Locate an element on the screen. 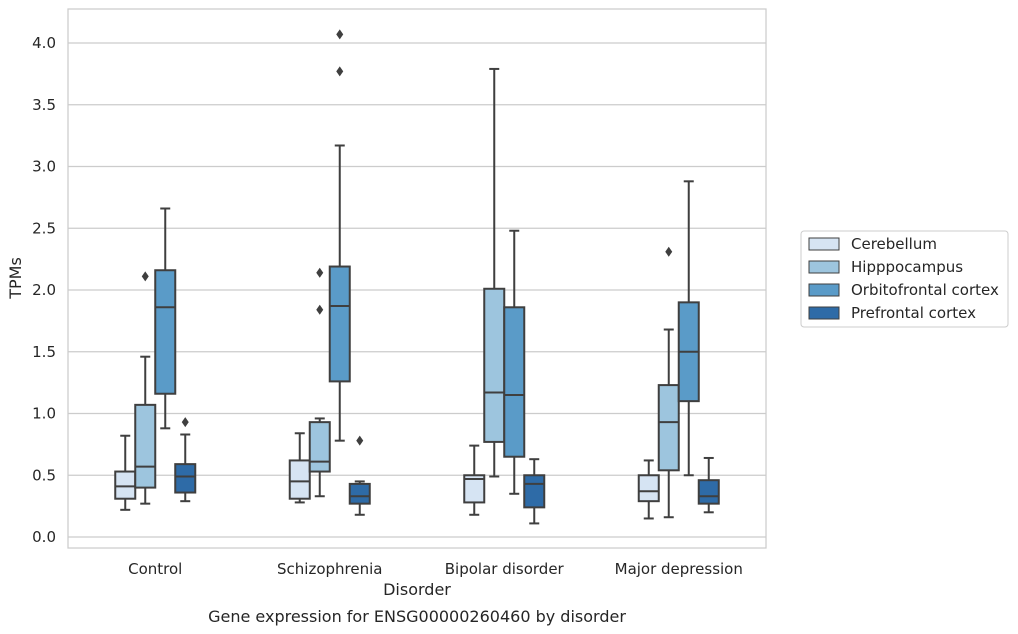  legend-item: Hipppocampus is located at coordinates (885, 267).